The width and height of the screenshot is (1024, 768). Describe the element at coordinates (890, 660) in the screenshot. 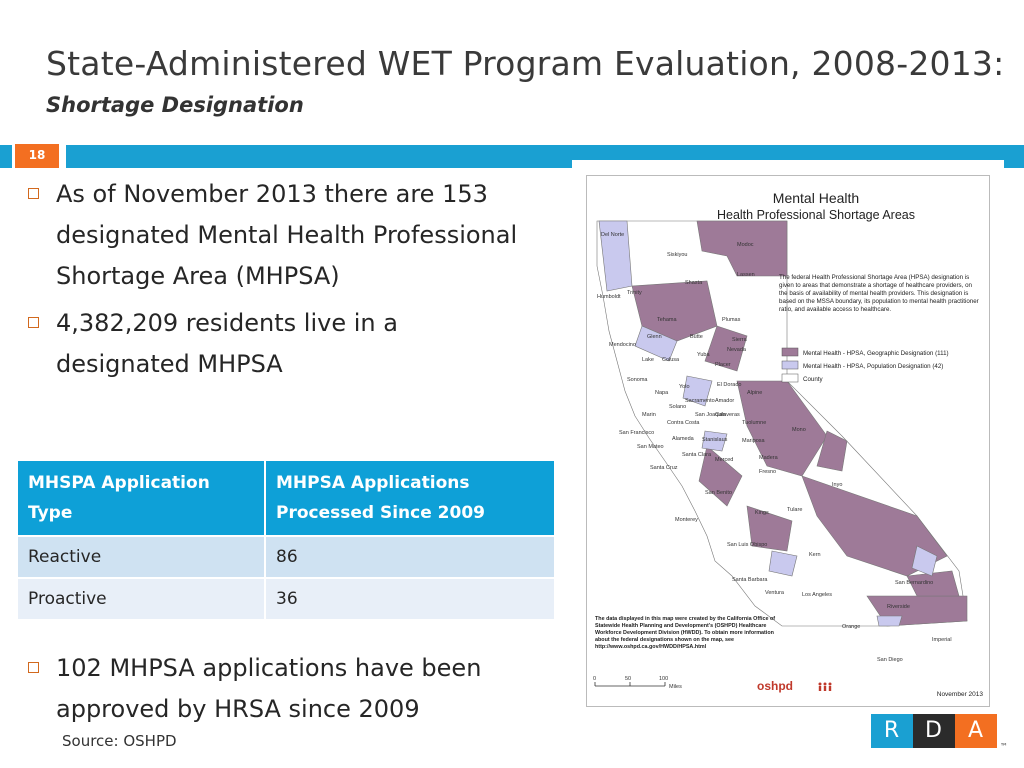

I see `county-label: San Diego` at that location.